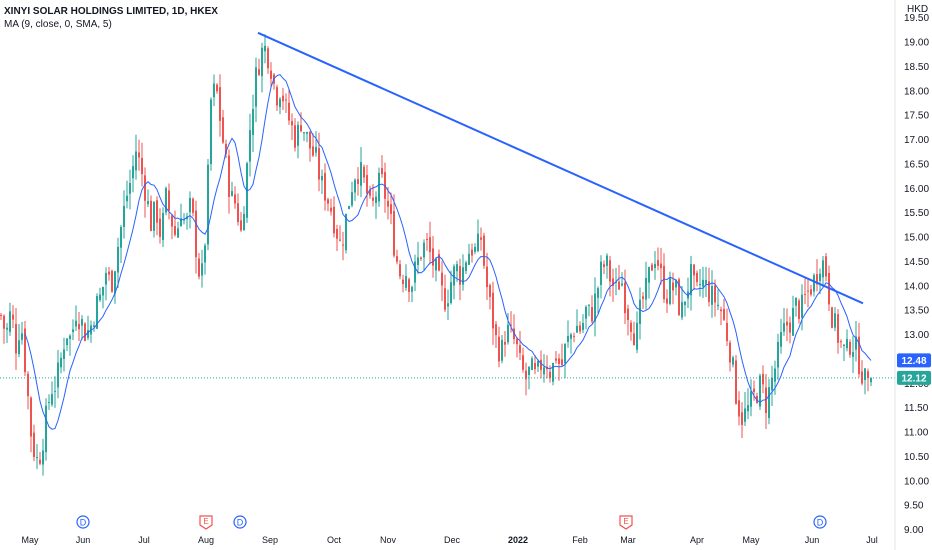 This screenshot has height=550, width=932. Describe the element at coordinates (334, 540) in the screenshot. I see `x-tick-label: Oct` at that location.